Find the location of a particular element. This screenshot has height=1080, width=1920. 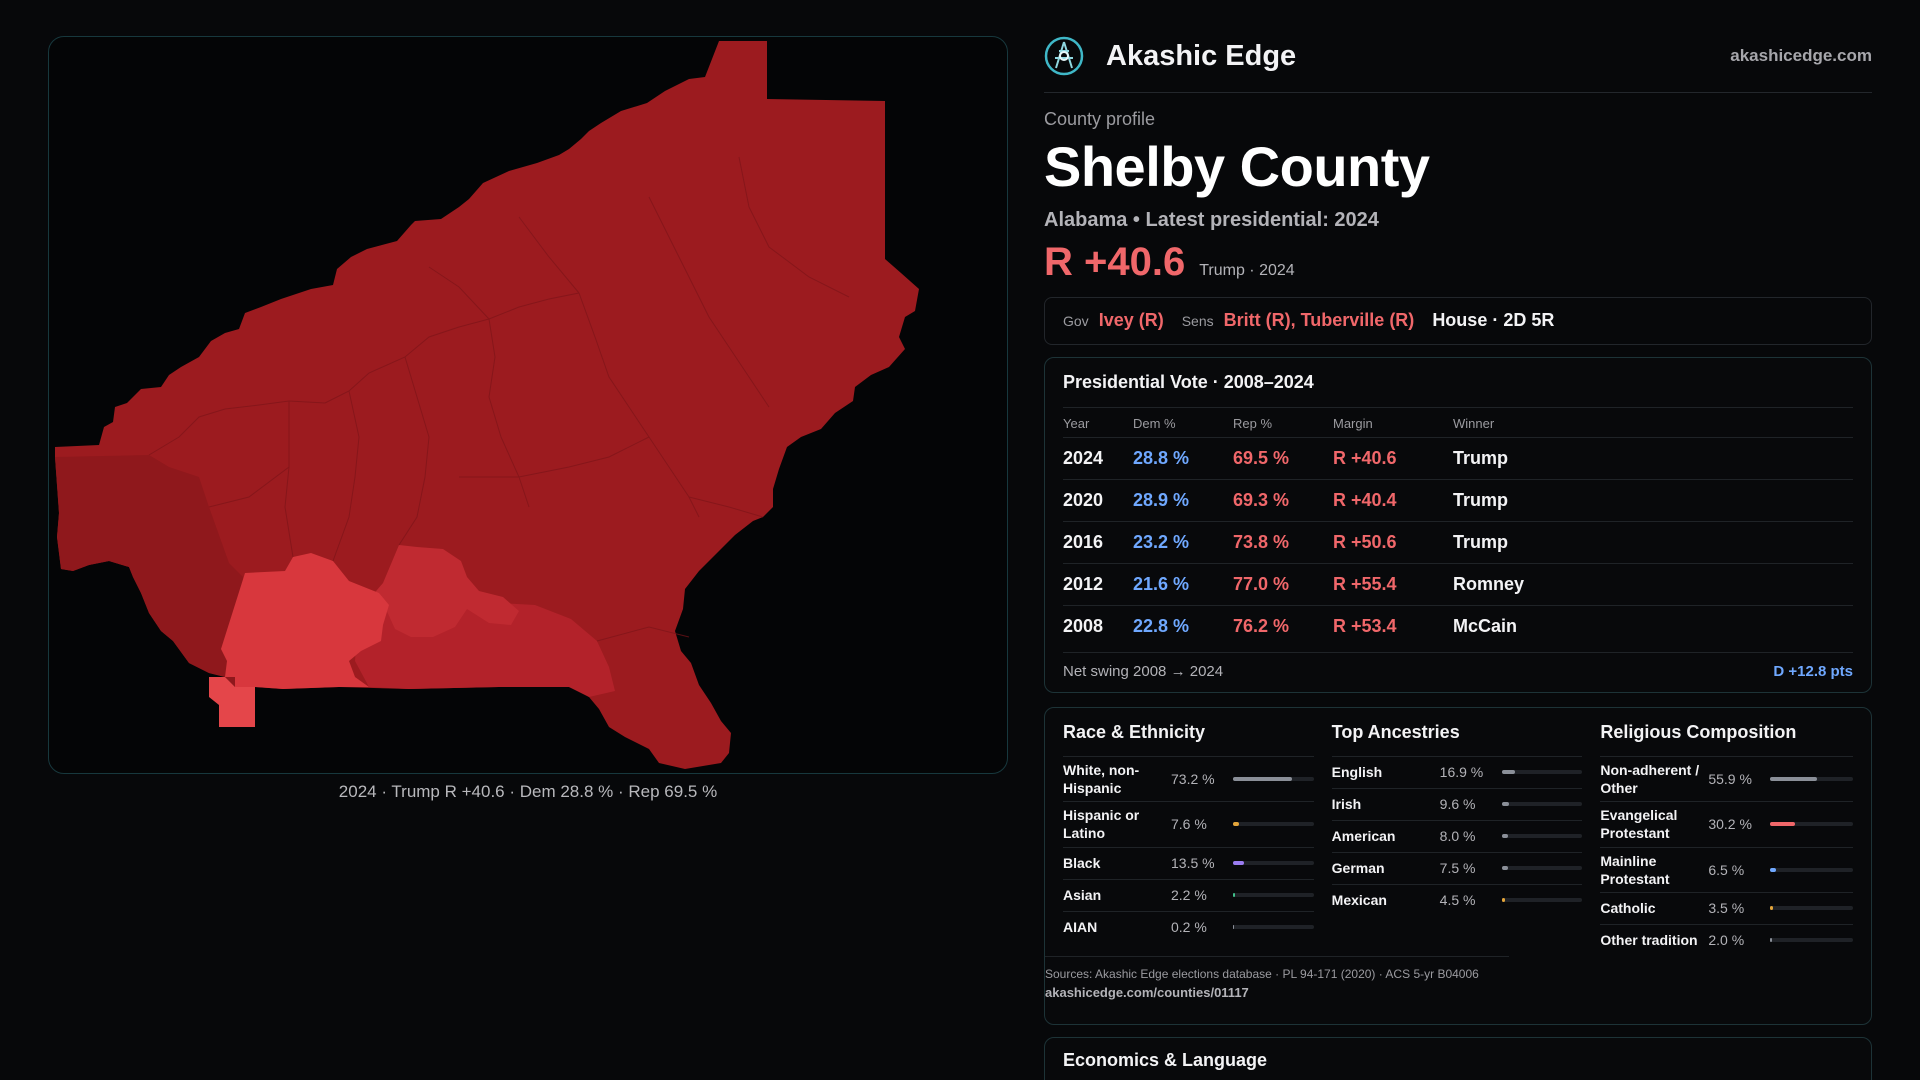

ancestry-row: Irish 9.6 % is located at coordinates (1457, 803).